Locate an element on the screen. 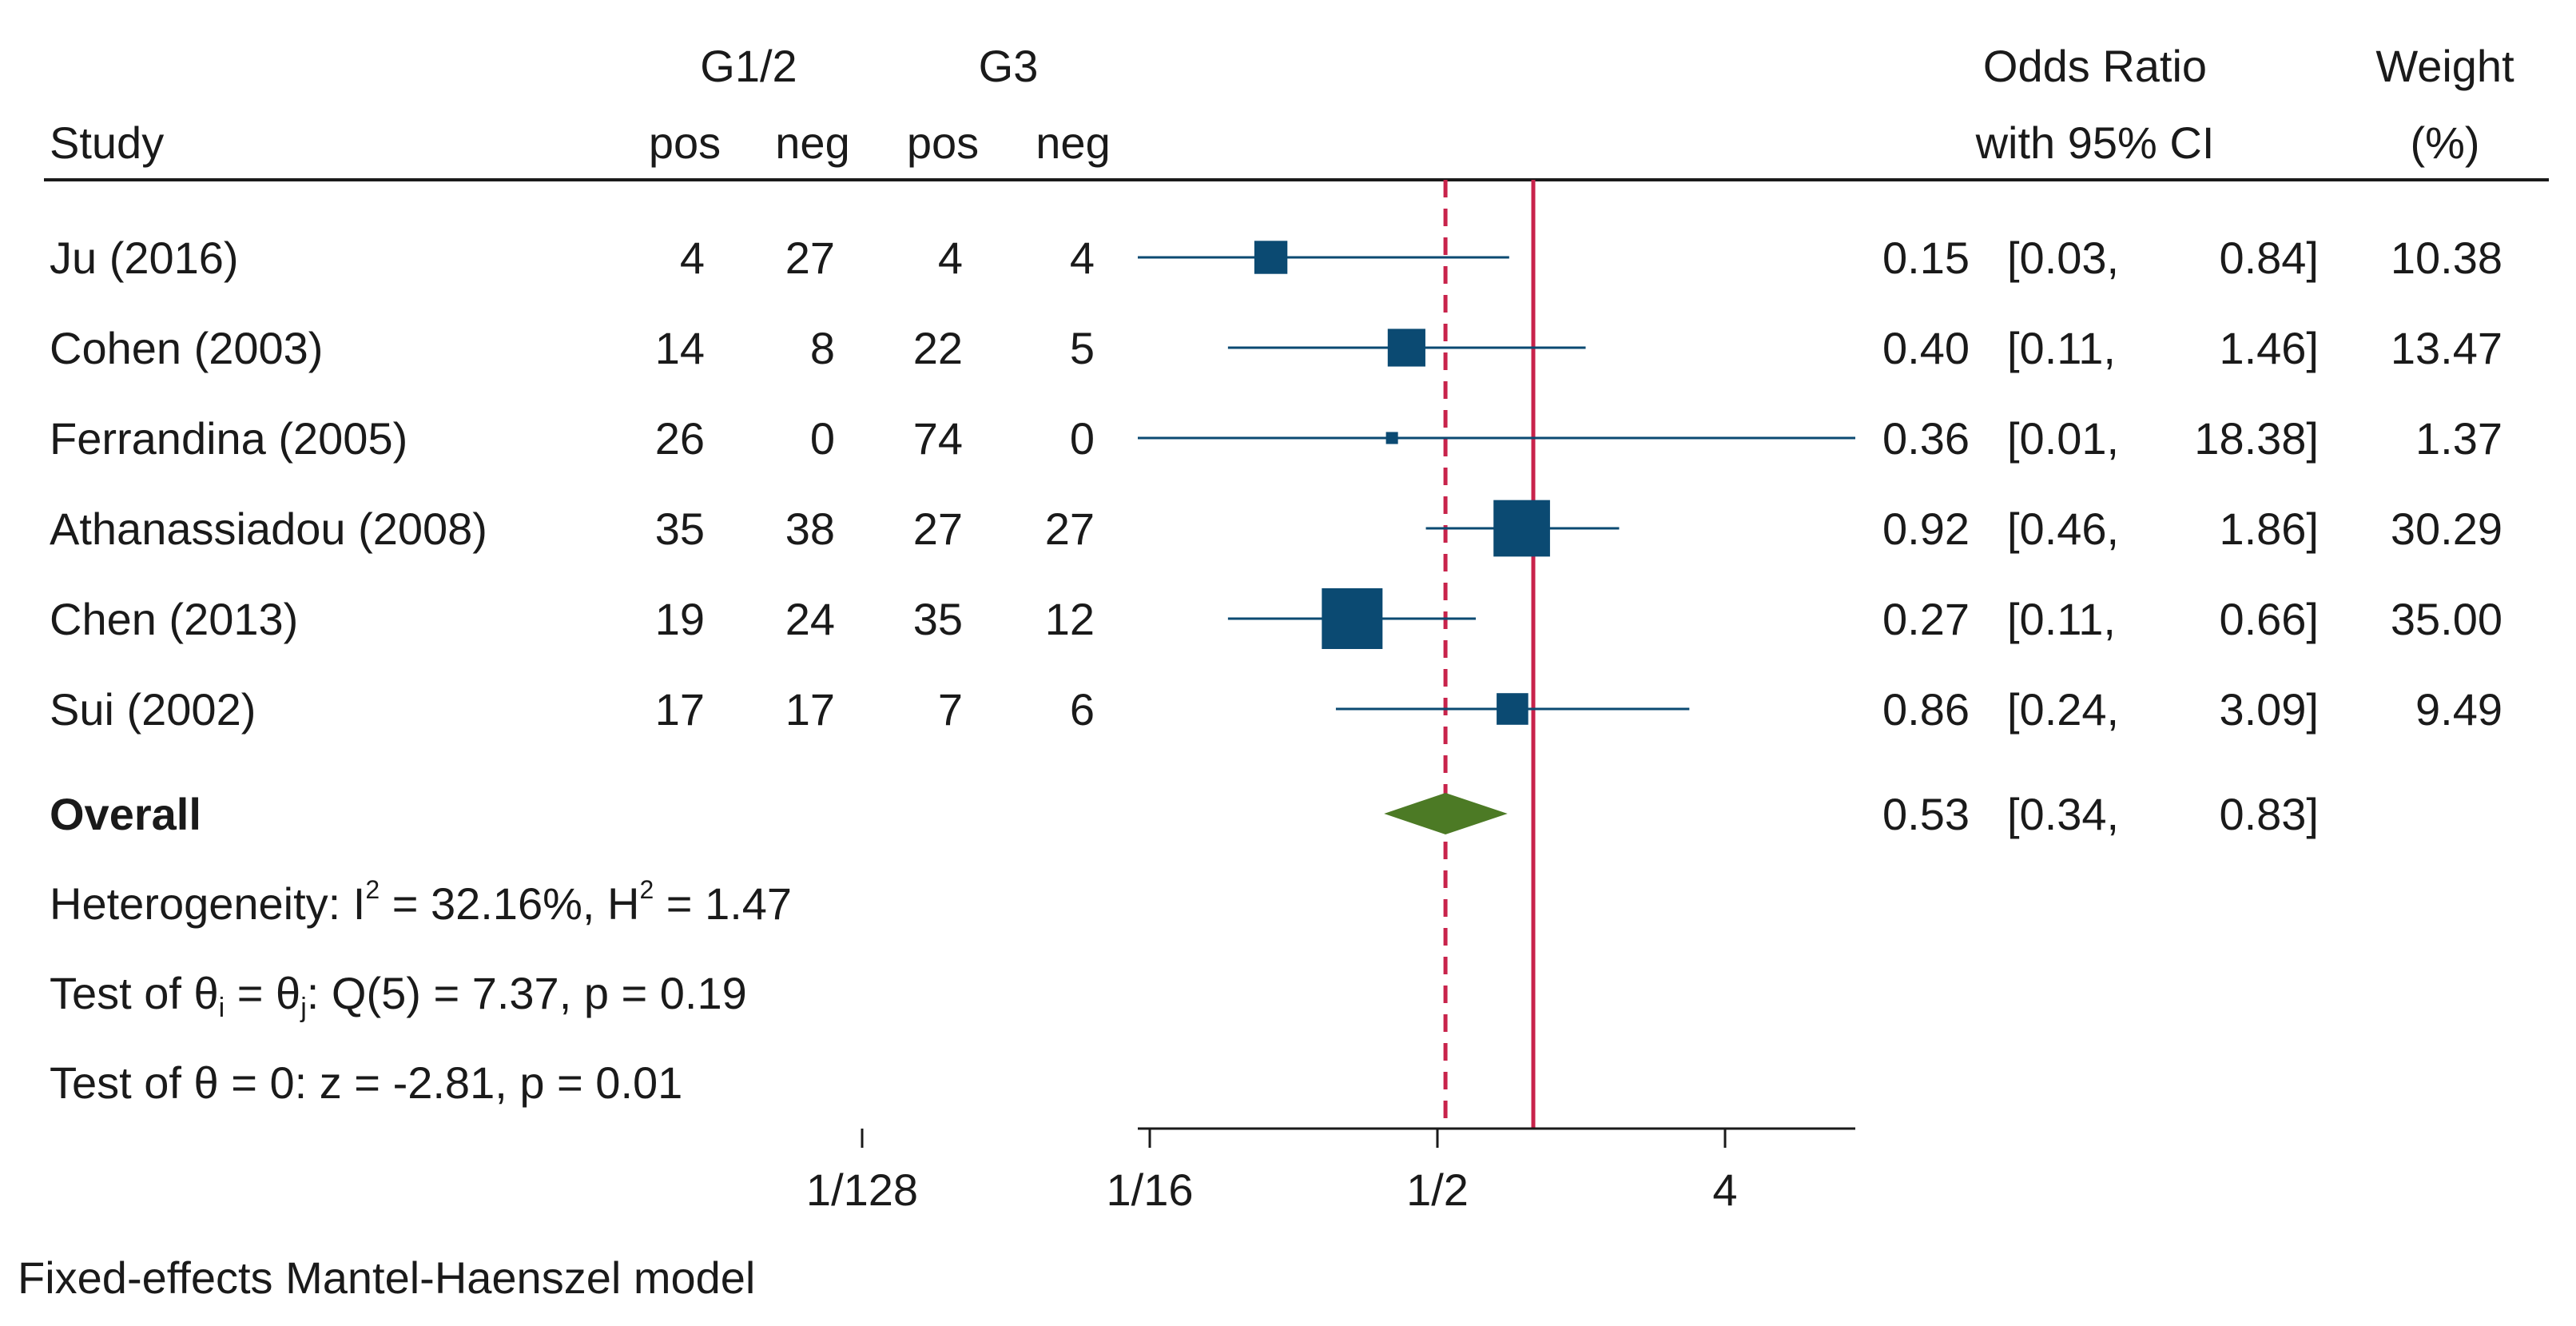 The width and height of the screenshot is (2576, 1326). study-name: Athanassiadou (2008) is located at coordinates (268, 529).